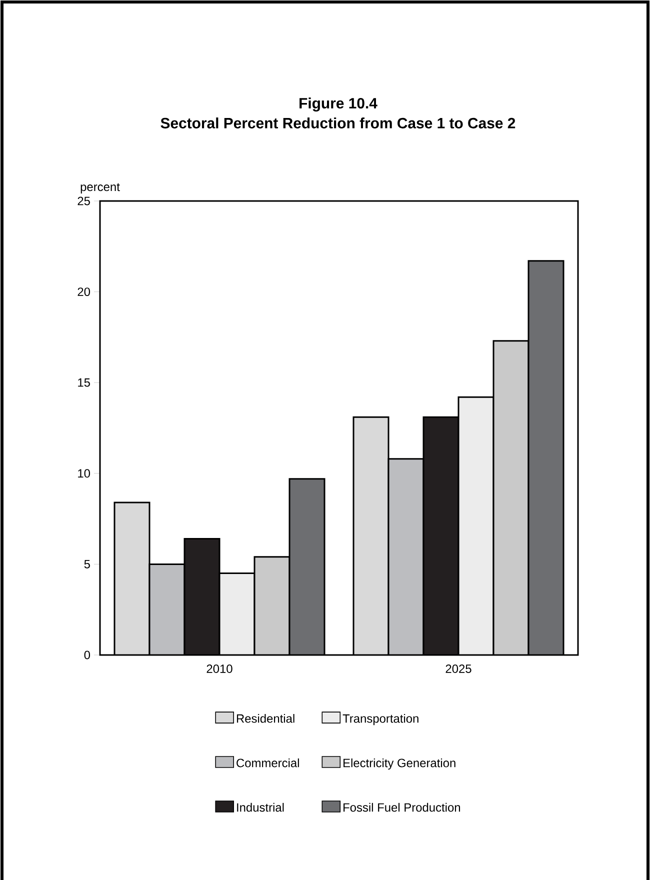 The image size is (650, 880). I want to click on x-tick-label: 2010, so click(219, 668).